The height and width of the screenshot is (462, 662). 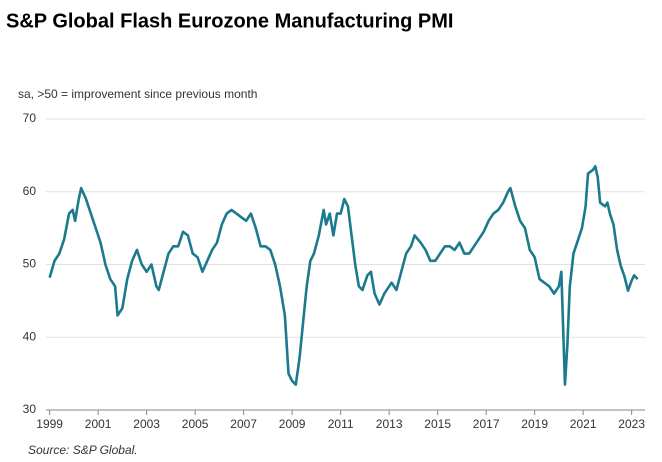 What do you see at coordinates (341, 424) in the screenshot?
I see `x-tick-label: 2011` at bounding box center [341, 424].